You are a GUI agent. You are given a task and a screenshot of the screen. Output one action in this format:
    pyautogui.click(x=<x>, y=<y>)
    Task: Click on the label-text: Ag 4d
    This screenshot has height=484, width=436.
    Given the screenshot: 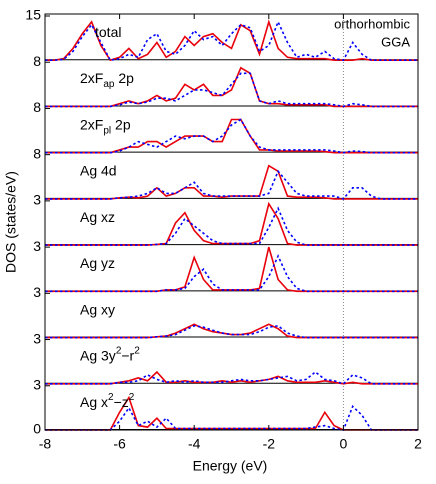 What is the action you would take?
    pyautogui.click(x=98, y=170)
    